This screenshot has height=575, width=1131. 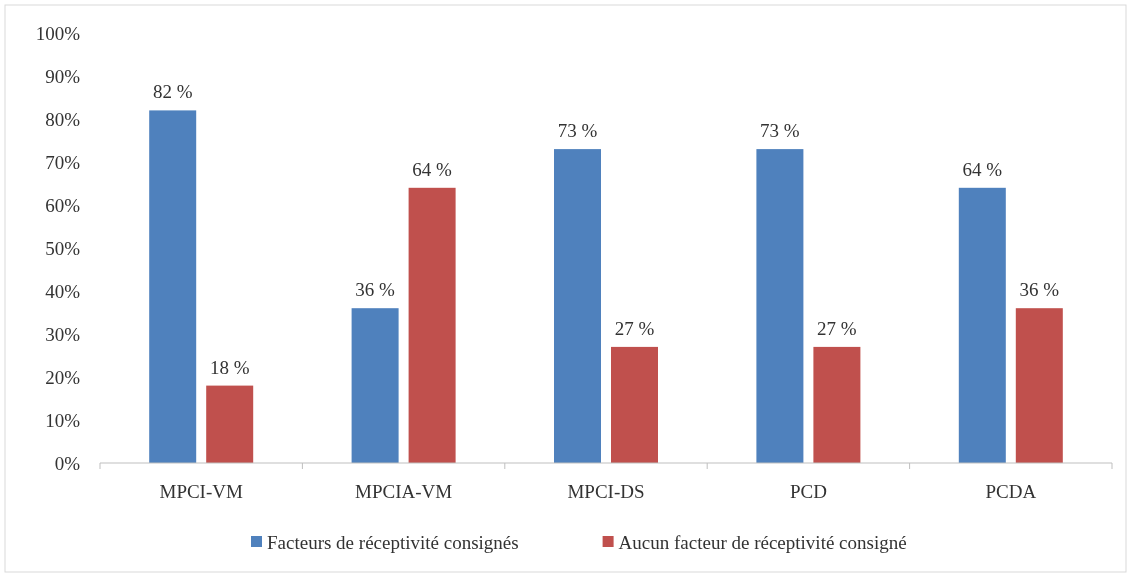 I want to click on data-label: 18 %, so click(x=229, y=367).